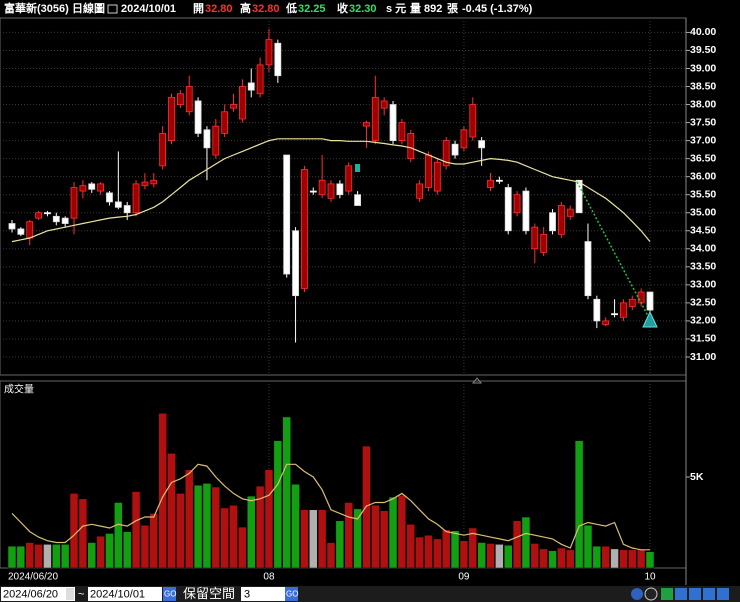 The width and height of the screenshot is (740, 602). I want to click on stock-name: 富華新(3056), so click(36, 8).